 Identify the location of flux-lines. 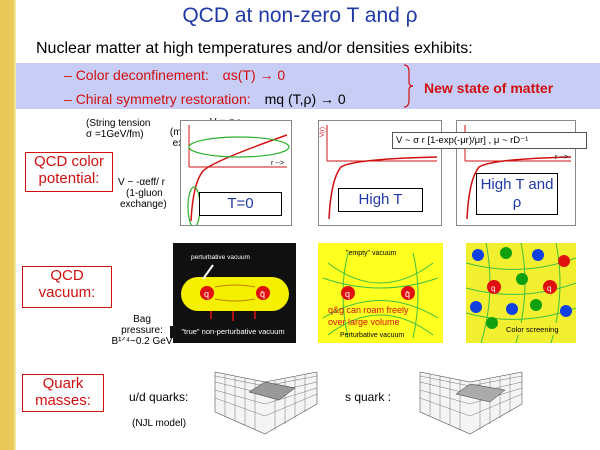
(235, 293).